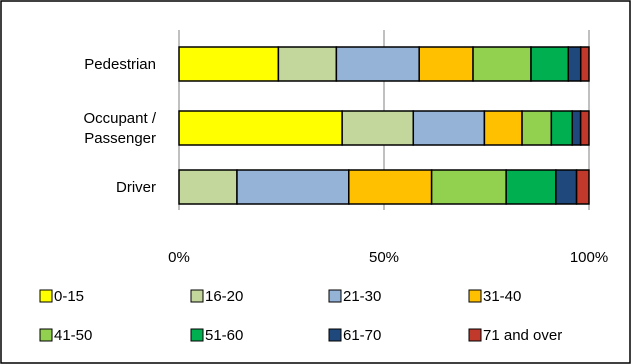 The height and width of the screenshot is (364, 631). I want to click on legend-label-5: 51-60, so click(224, 335).